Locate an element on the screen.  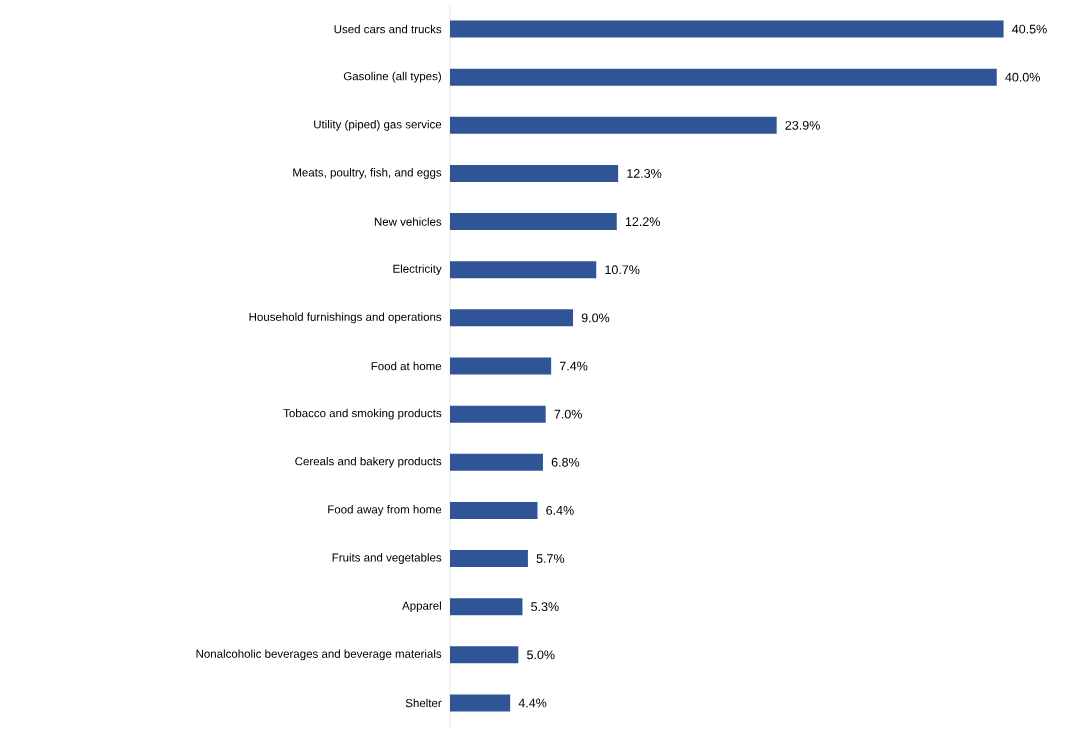
data-label: 5.7% is located at coordinates (550, 558).